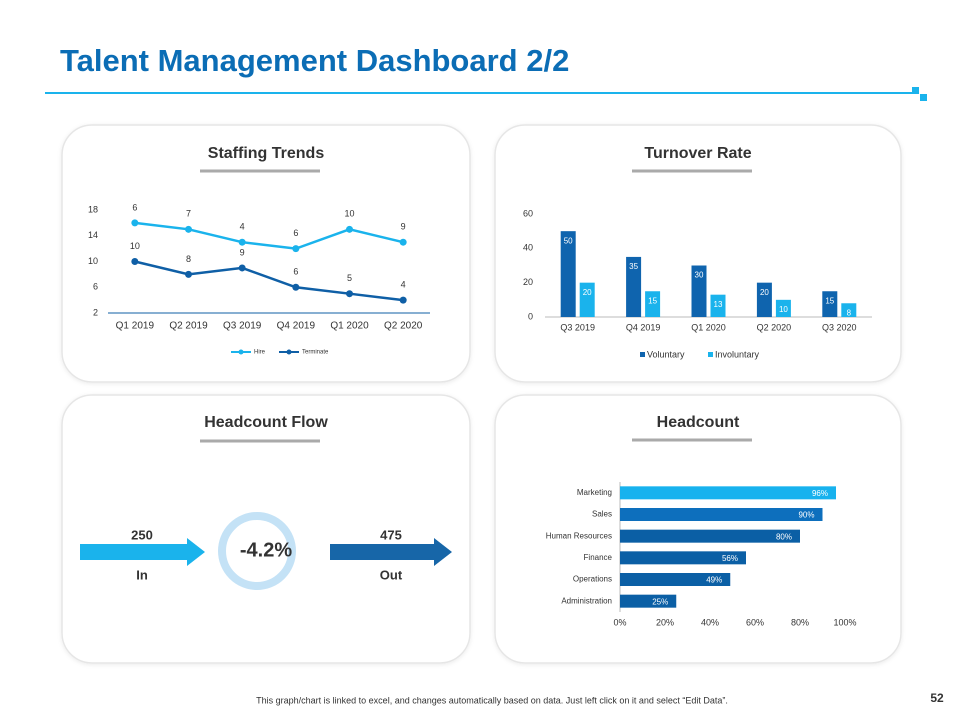  I want to click on x-tick-label: Q1 2019, so click(135, 326).